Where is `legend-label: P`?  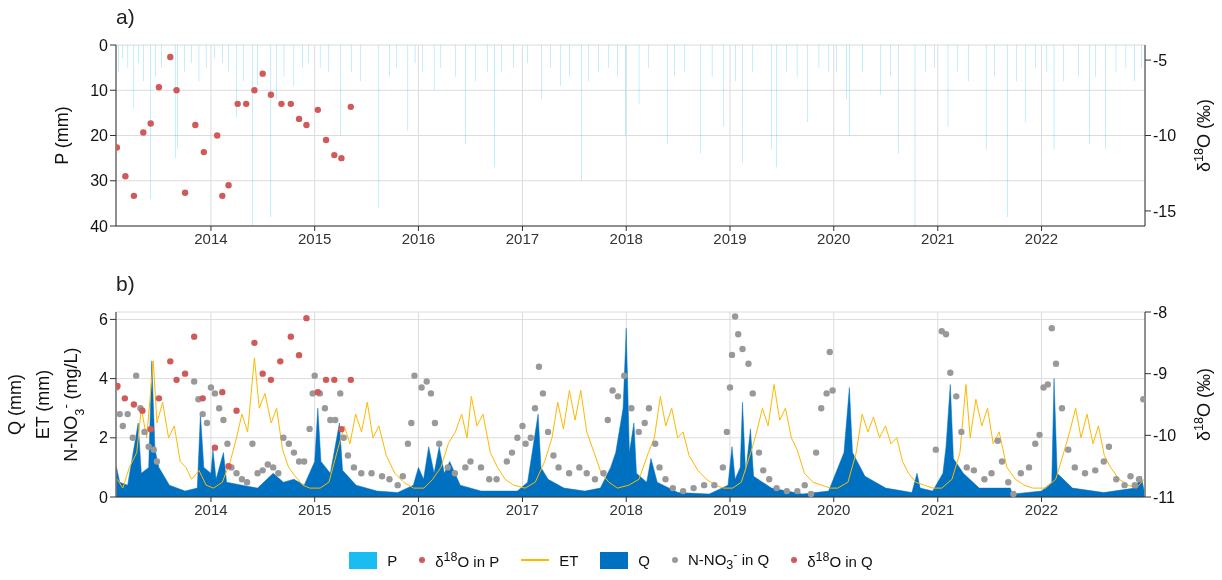
legend-label: P is located at coordinates (392, 560).